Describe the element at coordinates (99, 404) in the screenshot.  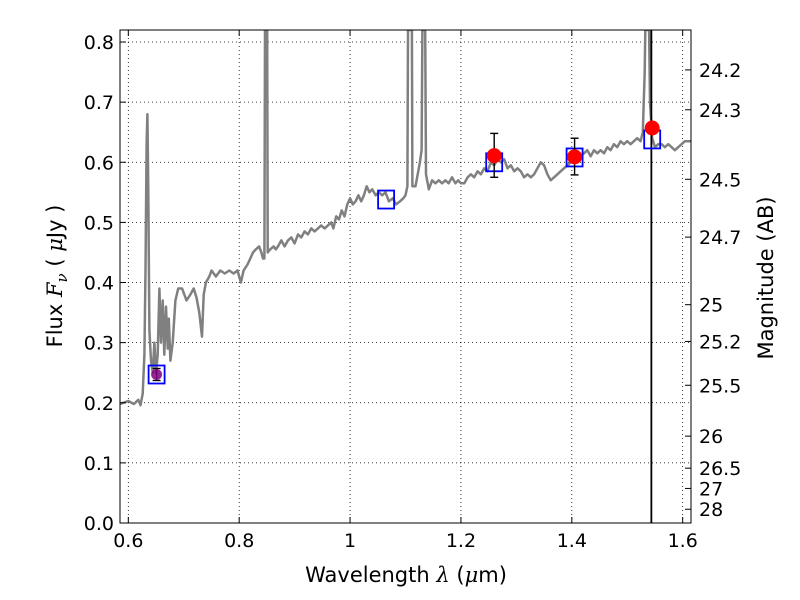
I see `y-tick-label: 0.2` at that location.